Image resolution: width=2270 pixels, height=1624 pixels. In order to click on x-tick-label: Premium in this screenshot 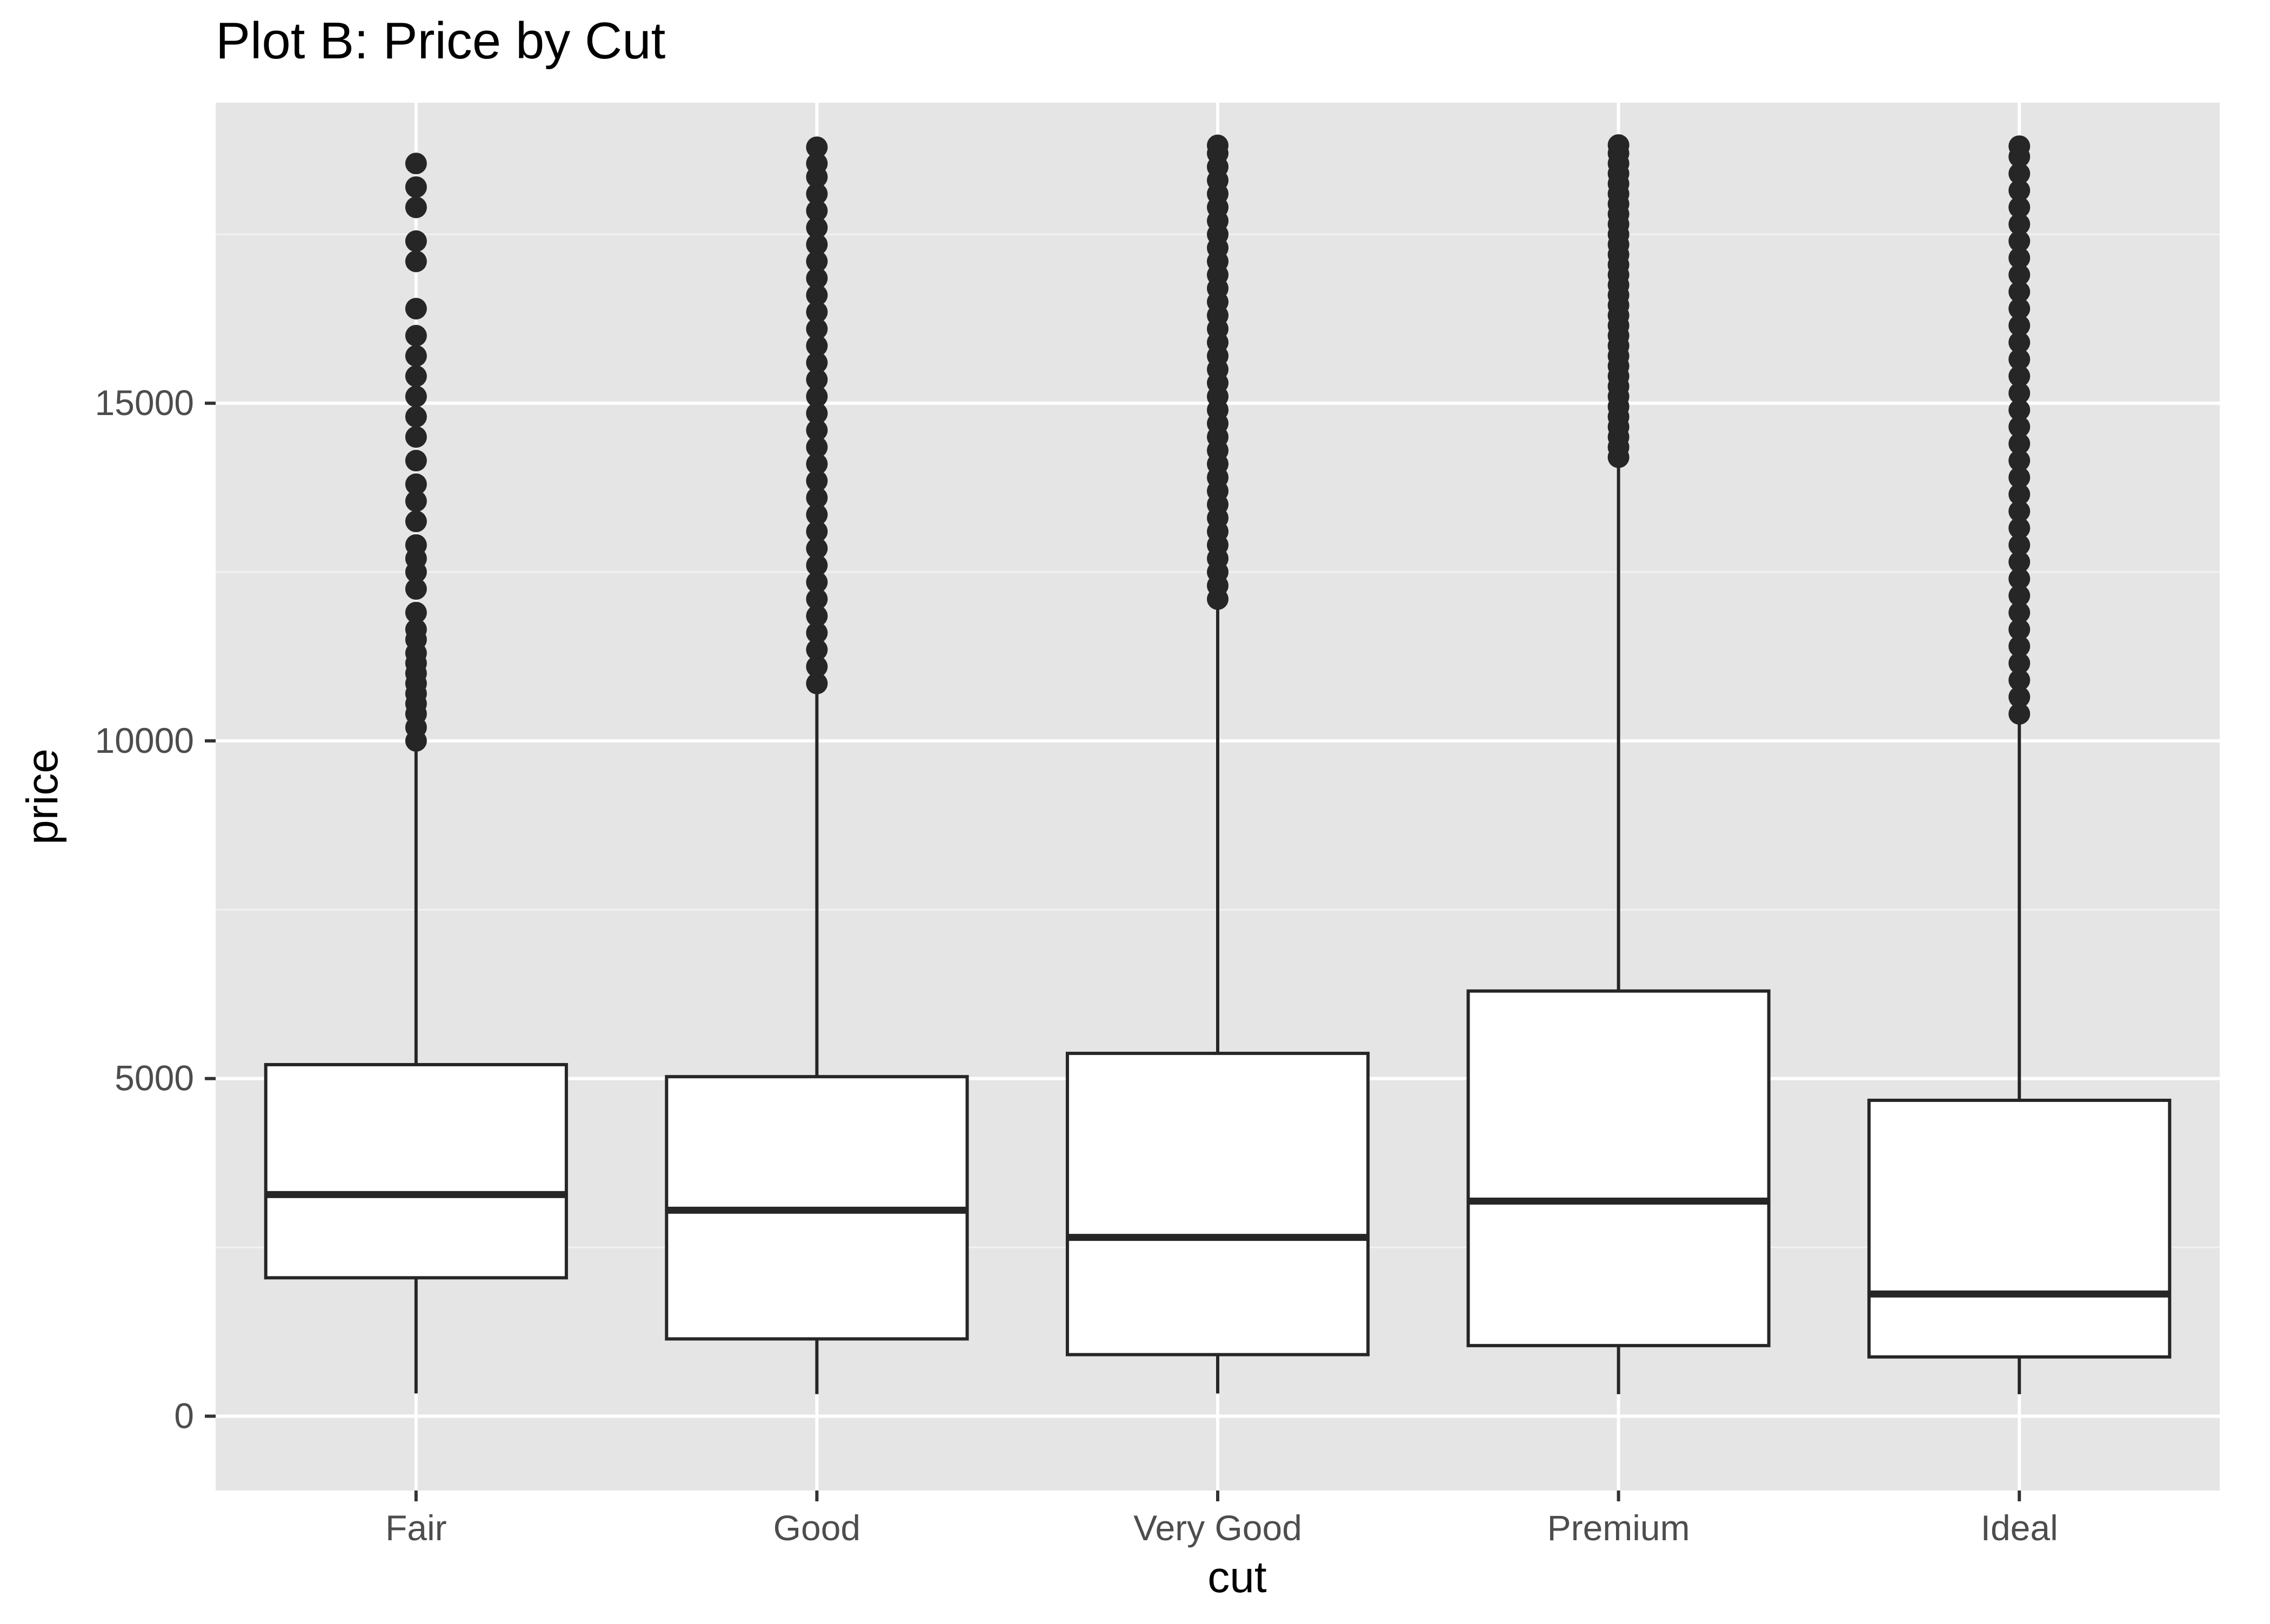, I will do `click(1618, 1528)`.